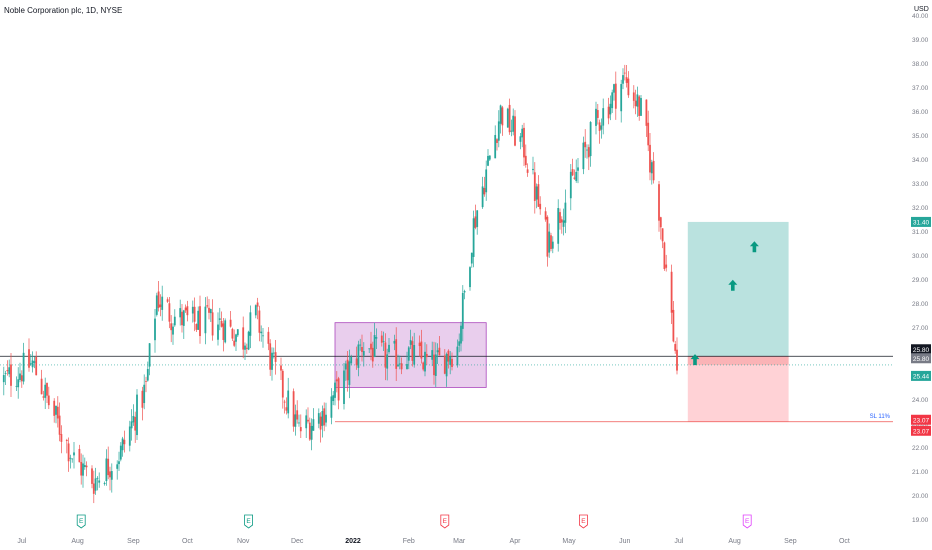 The width and height of the screenshot is (932, 550). I want to click on price-label: 25.80, so click(921, 349).